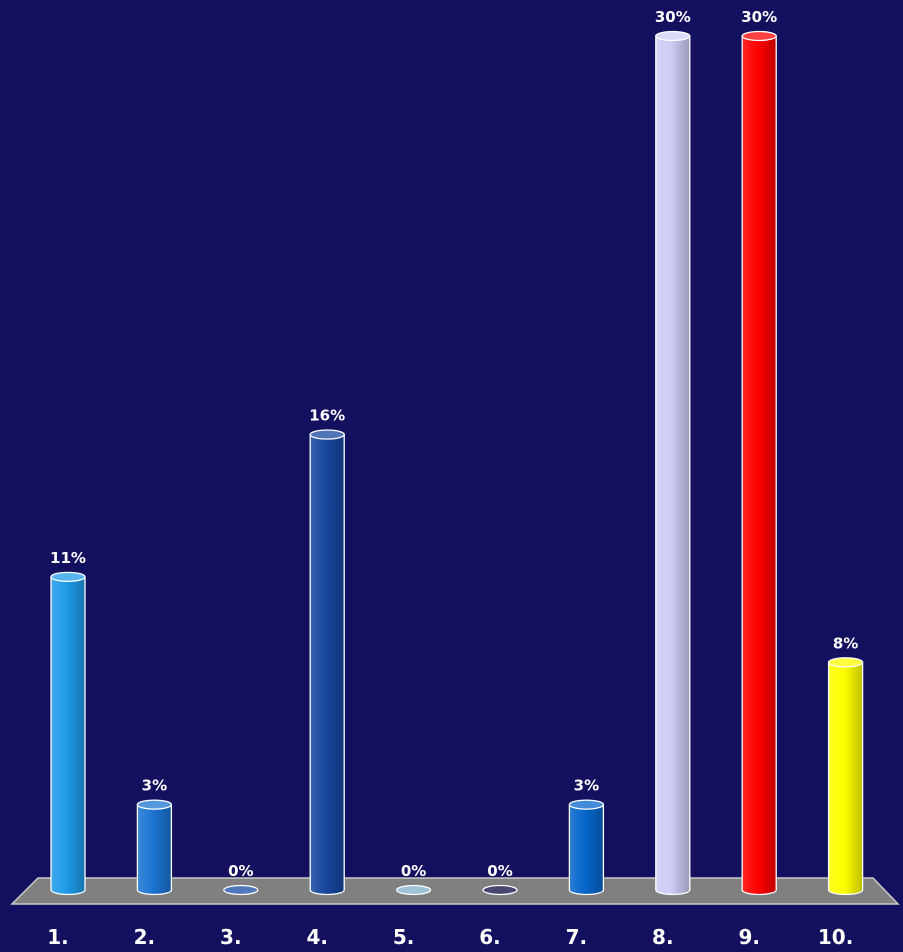 Image resolution: width=903 pixels, height=952 pixels. Describe the element at coordinates (145, 937) in the screenshot. I see `category-label-2: 2.` at that location.